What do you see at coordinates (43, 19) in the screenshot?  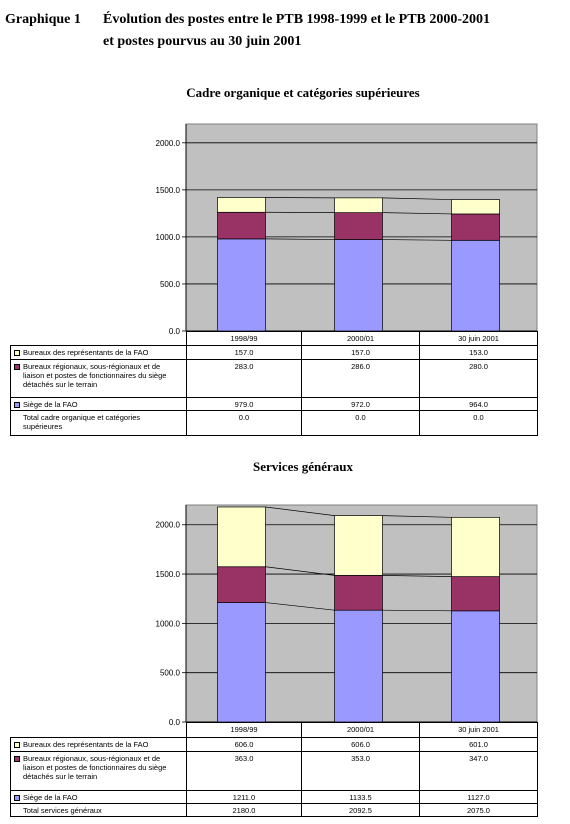 I see `figure-label: Graphique 1` at bounding box center [43, 19].